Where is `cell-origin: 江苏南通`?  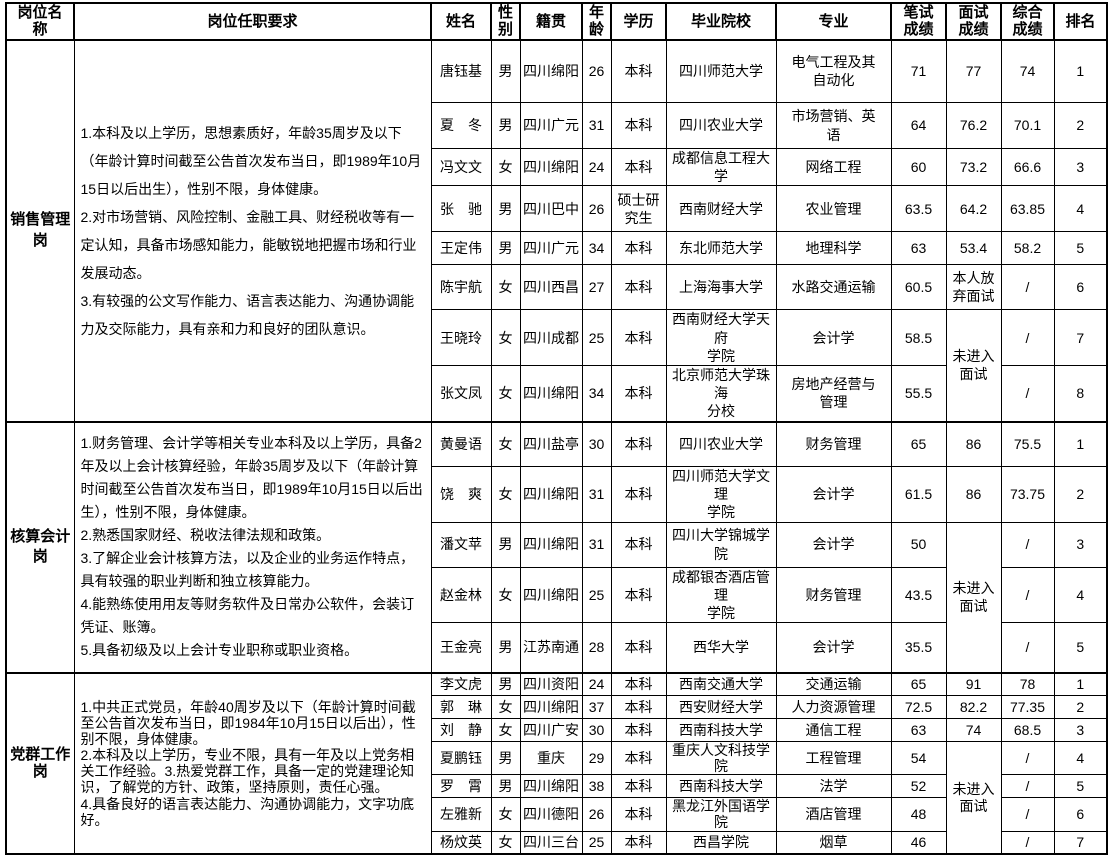 cell-origin: 江苏南通 is located at coordinates (551, 648).